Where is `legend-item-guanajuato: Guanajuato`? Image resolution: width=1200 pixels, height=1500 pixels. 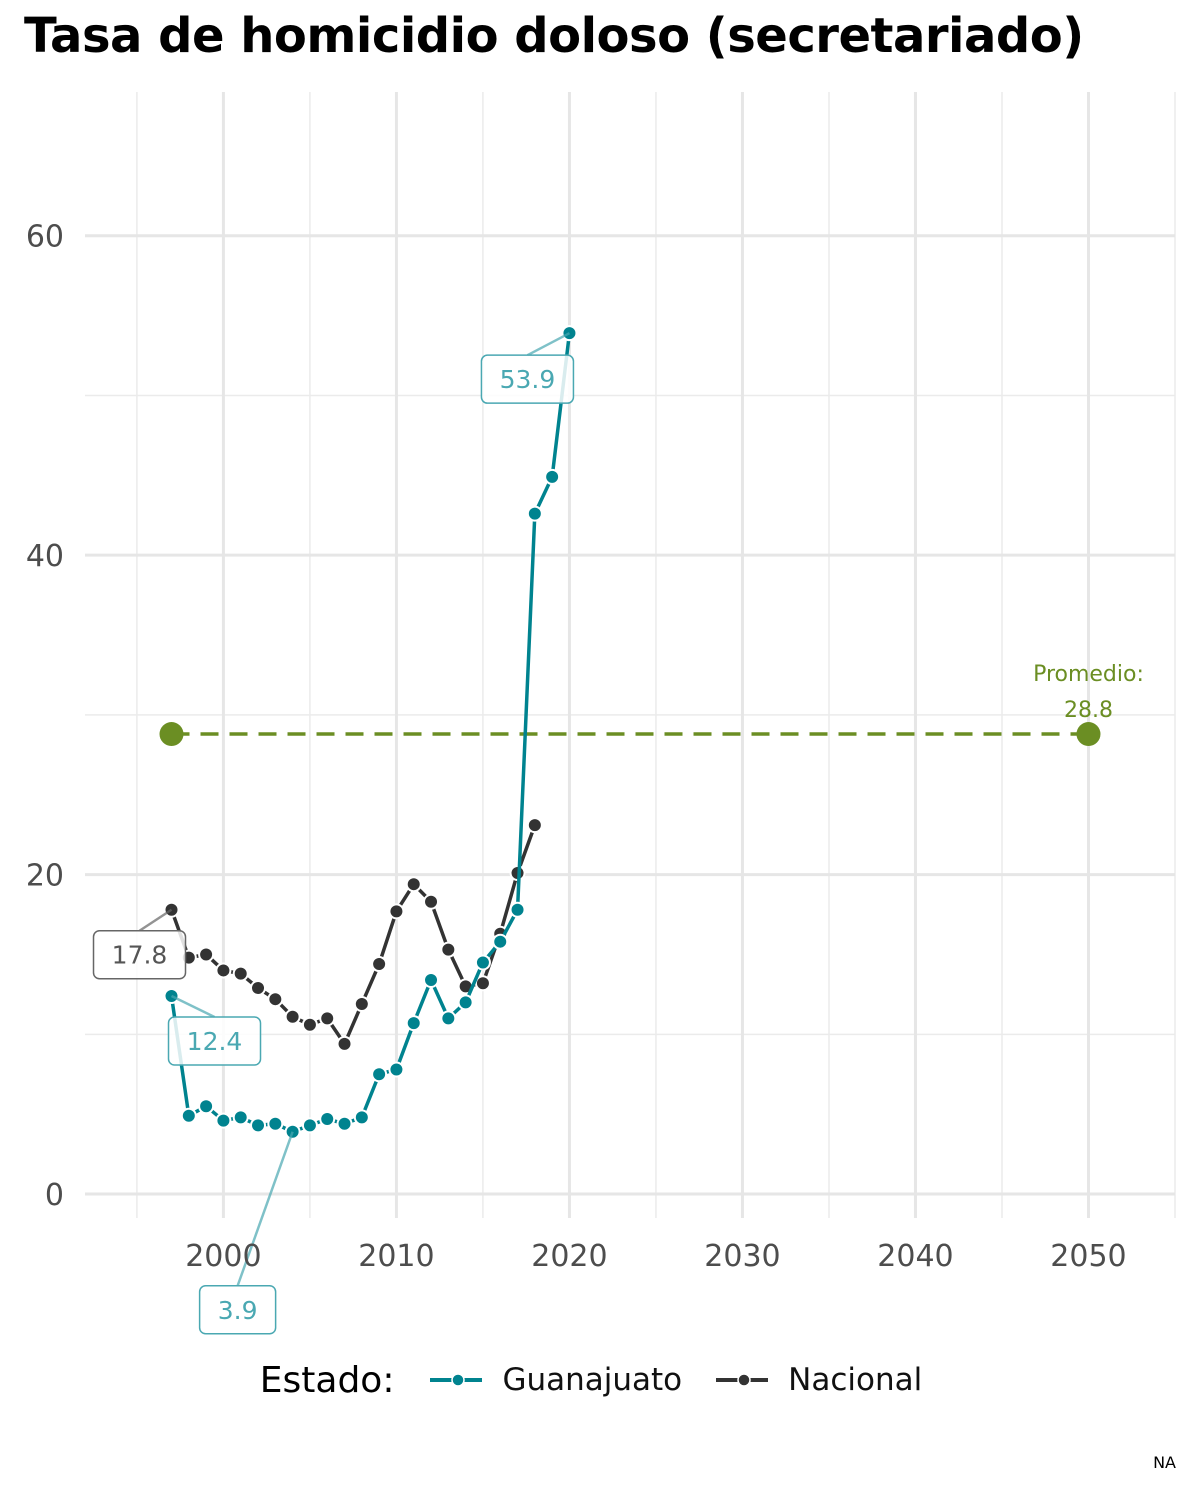
legend-item-guanajuato: Guanajuato is located at coordinates (555, 1380).